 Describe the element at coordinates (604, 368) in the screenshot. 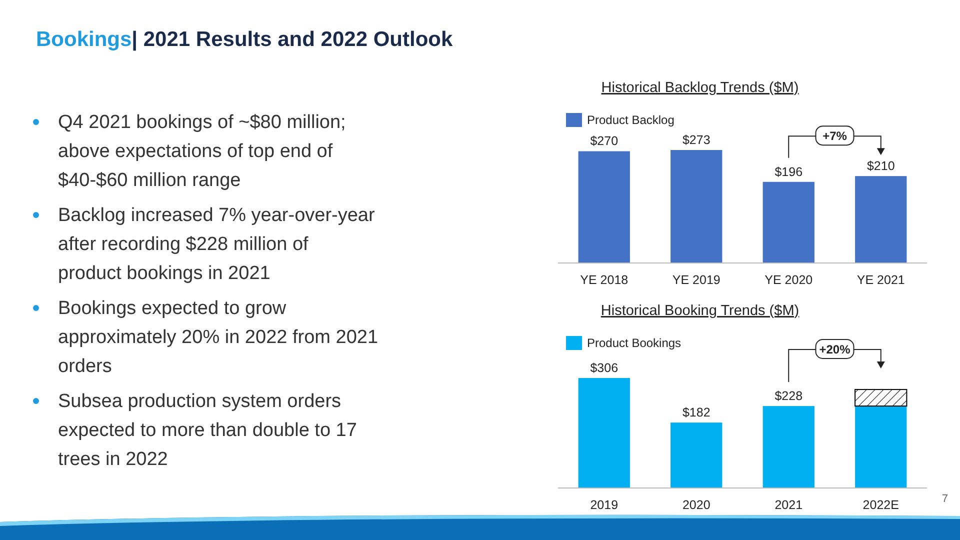

I see `data-label: $306` at that location.